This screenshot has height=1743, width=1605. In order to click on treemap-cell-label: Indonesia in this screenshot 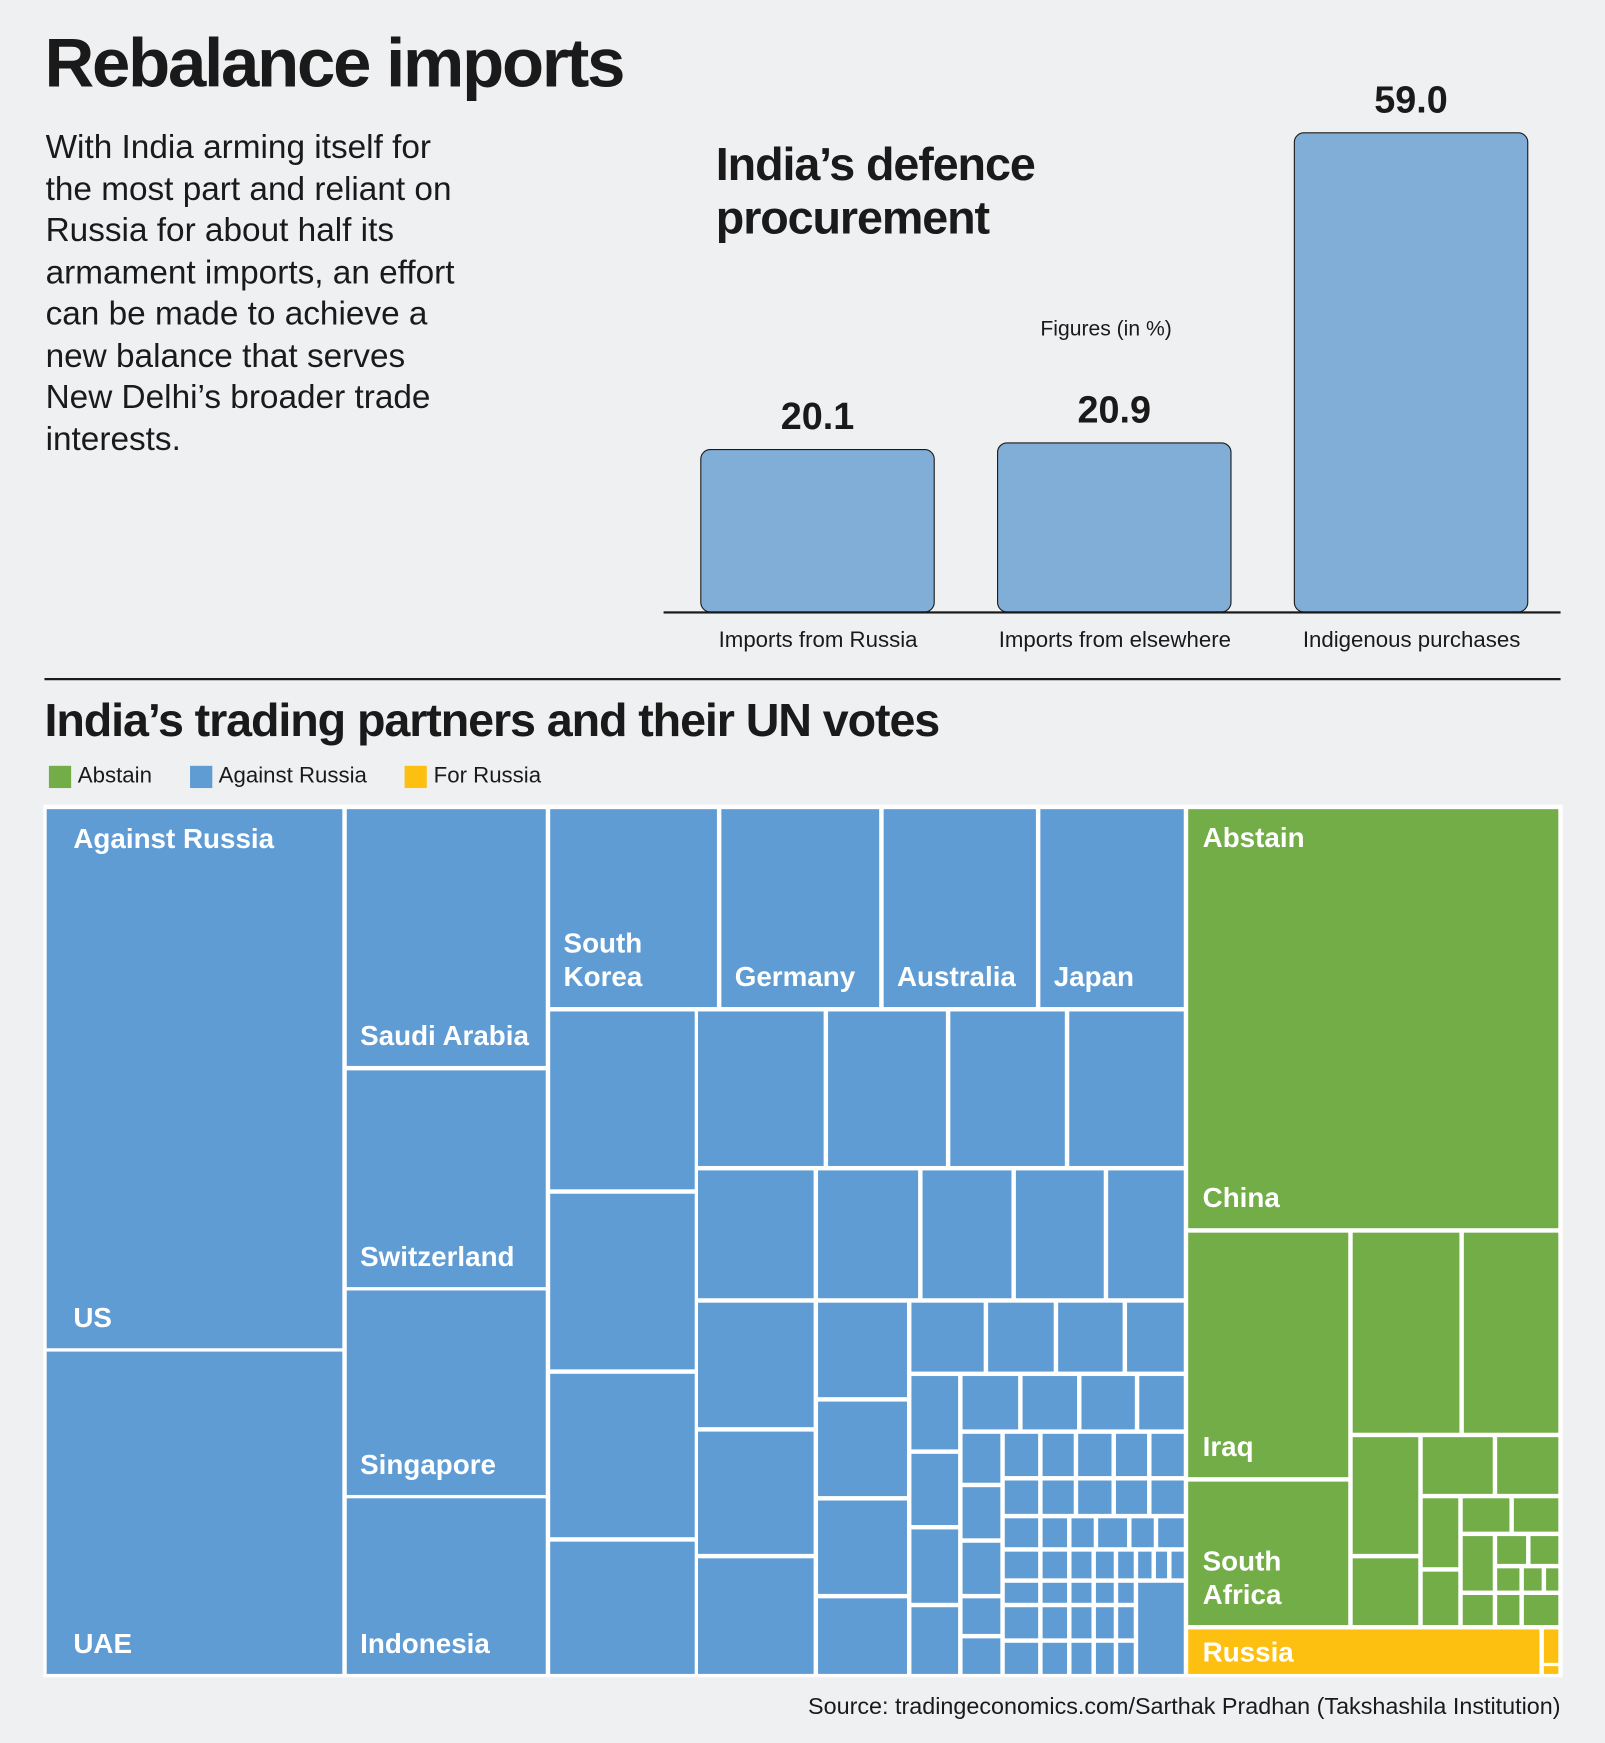, I will do `click(425, 1644)`.